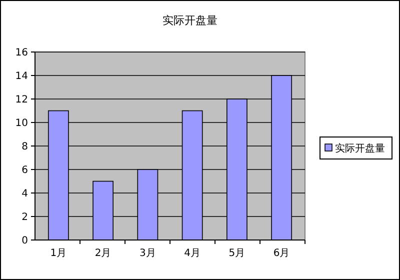 The width and height of the screenshot is (400, 280). What do you see at coordinates (25, 147) in the screenshot?
I see `y-tick-label: 8` at bounding box center [25, 147].